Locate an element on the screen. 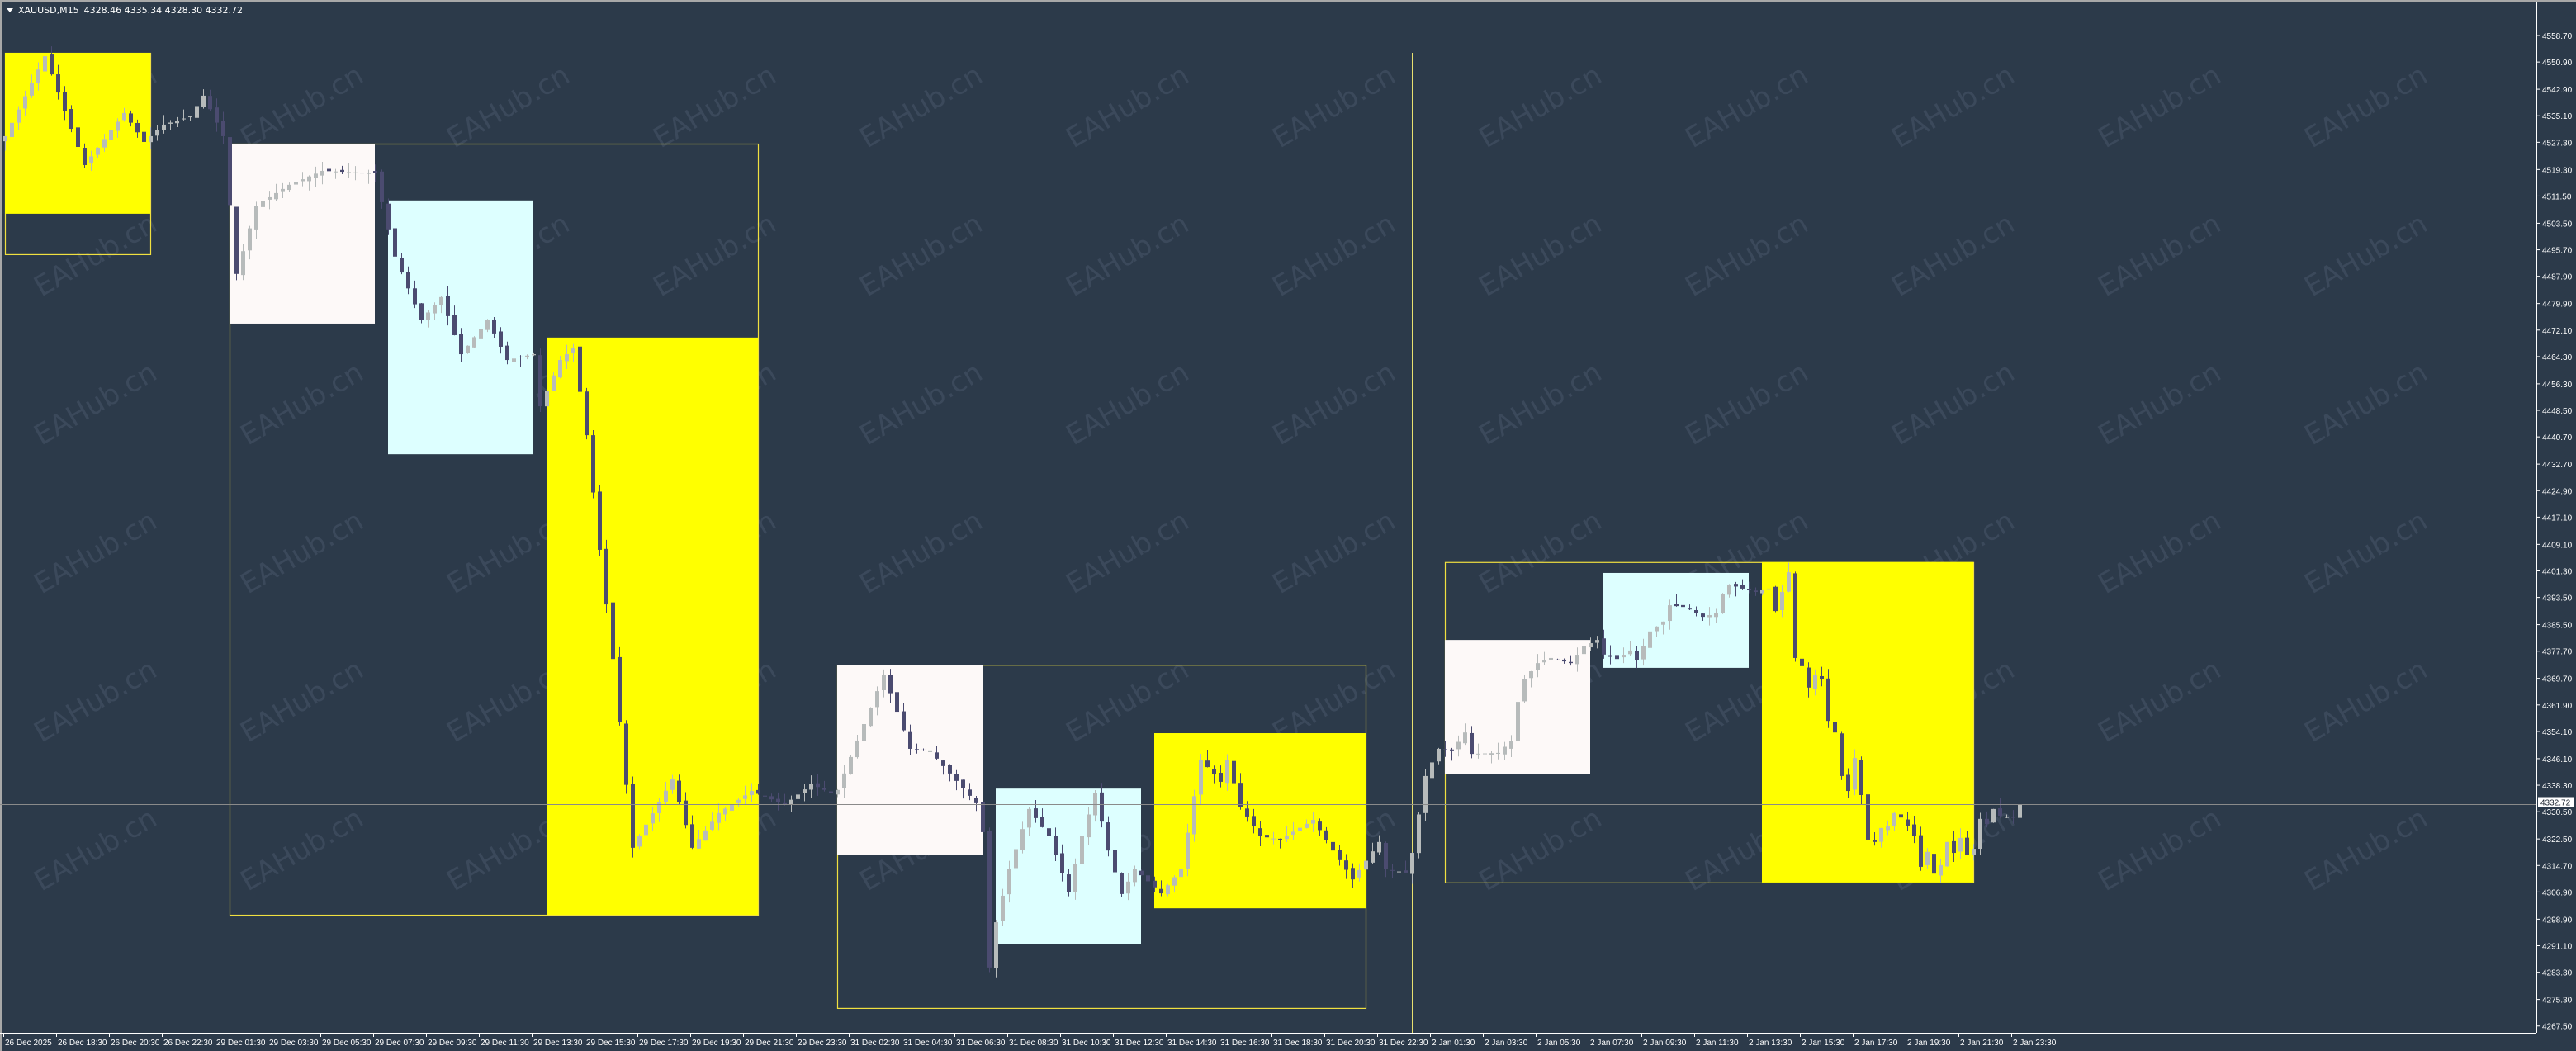 The width and height of the screenshot is (2576, 1051). price-tick-label: 4495.70 is located at coordinates (2557, 251).